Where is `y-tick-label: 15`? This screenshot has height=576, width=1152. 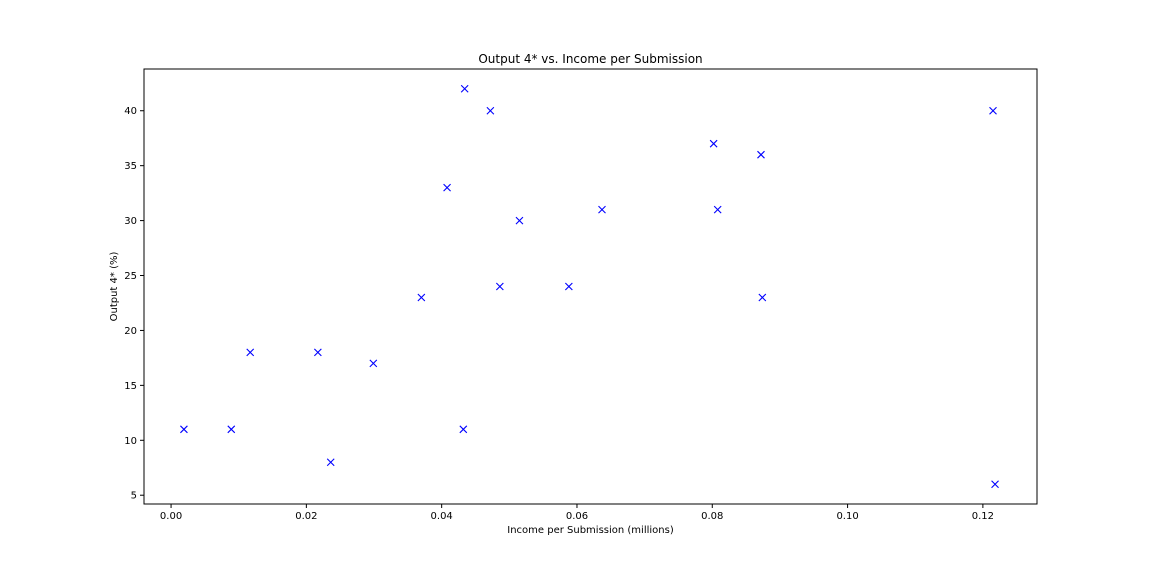
y-tick-label: 15 is located at coordinates (130, 386).